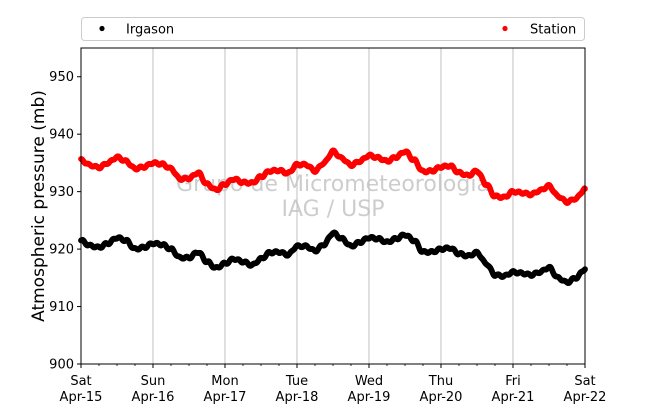 The image size is (650, 409). I want to click on x-tick-label-date: Apr-15, so click(81, 397).